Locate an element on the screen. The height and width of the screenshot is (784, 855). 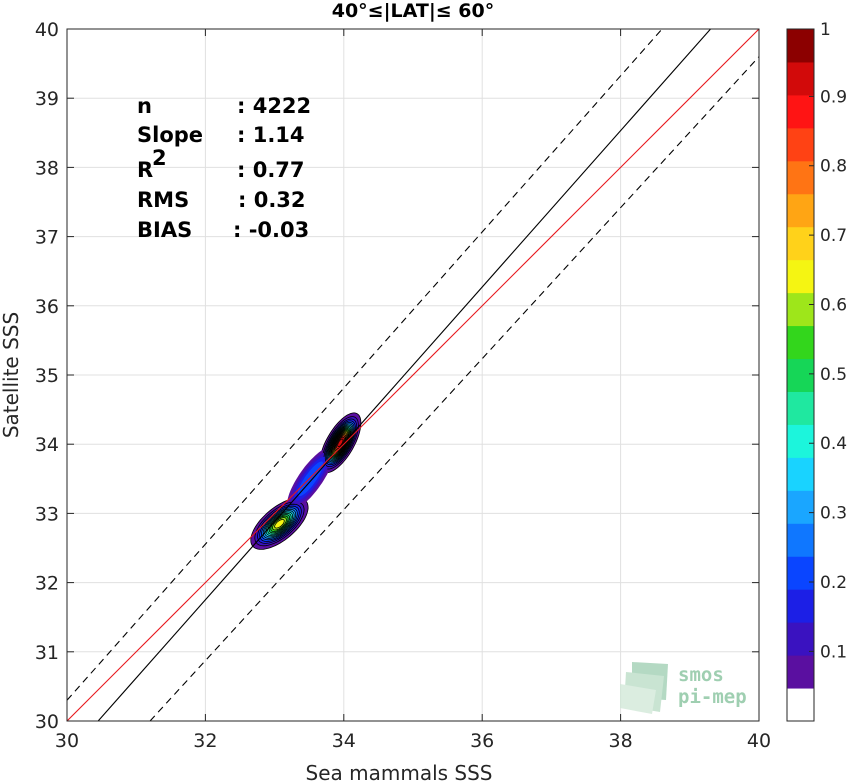
x-tick-label: 30 is located at coordinates (67, 741).